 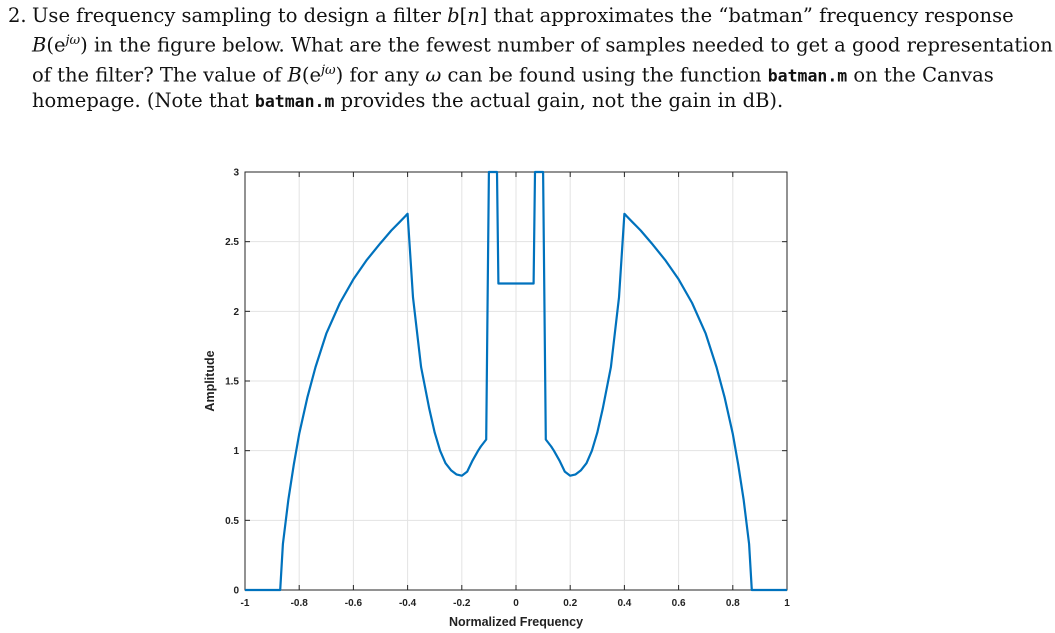 I want to click on x-tick-label: 0, so click(x=516, y=603).